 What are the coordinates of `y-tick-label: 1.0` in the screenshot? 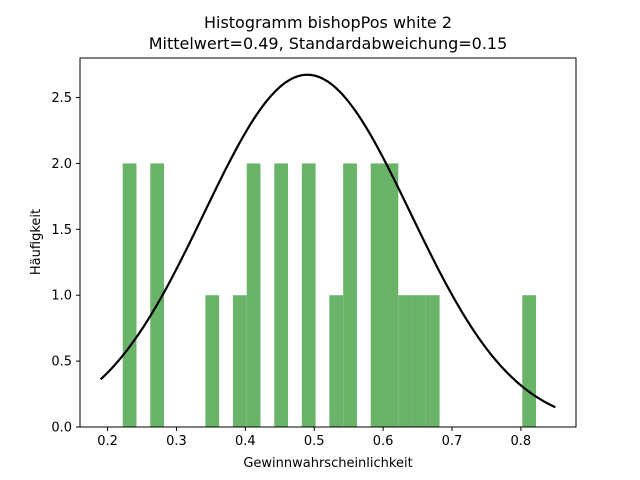 It's located at (61, 296).